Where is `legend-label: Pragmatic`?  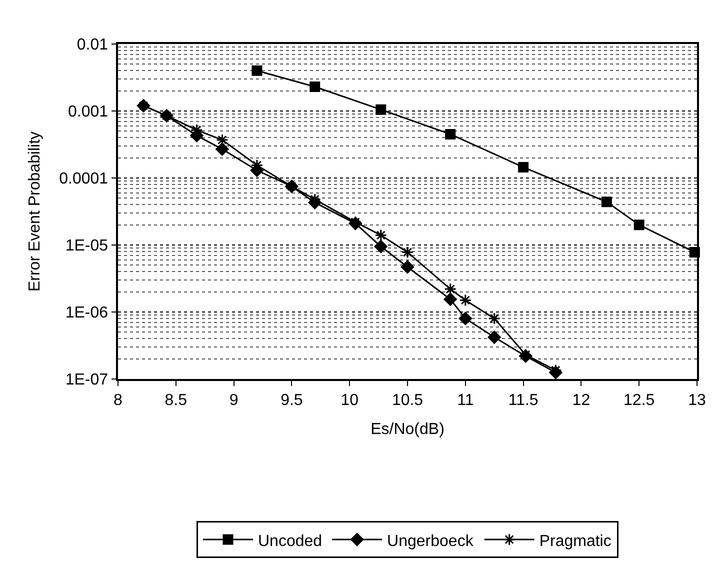 legend-label: Pragmatic is located at coordinates (575, 541).